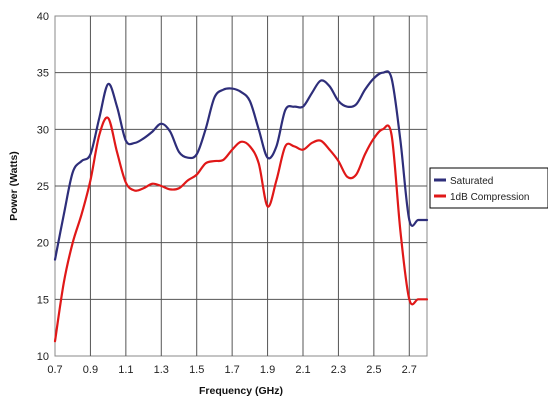 This screenshot has height=403, width=548. I want to click on y-tick-label: 15, so click(43, 300).